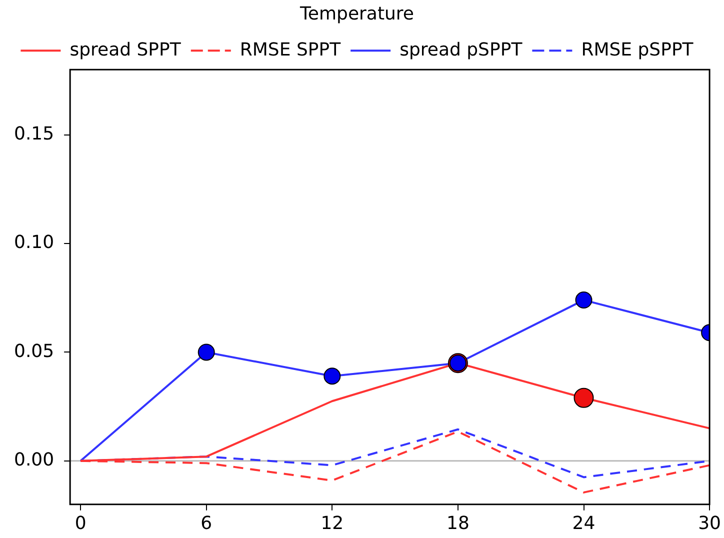 This screenshot has width=724, height=538. What do you see at coordinates (458, 523) in the screenshot?
I see `x-tick-label: 18` at bounding box center [458, 523].